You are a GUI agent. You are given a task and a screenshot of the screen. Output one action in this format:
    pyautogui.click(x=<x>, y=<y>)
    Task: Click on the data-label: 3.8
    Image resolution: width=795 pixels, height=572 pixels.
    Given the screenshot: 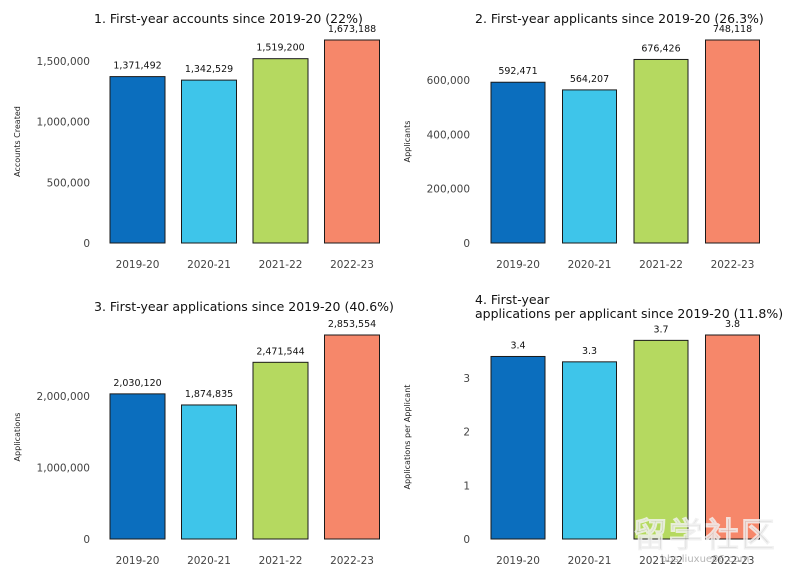 What is the action you would take?
    pyautogui.click(x=732, y=324)
    